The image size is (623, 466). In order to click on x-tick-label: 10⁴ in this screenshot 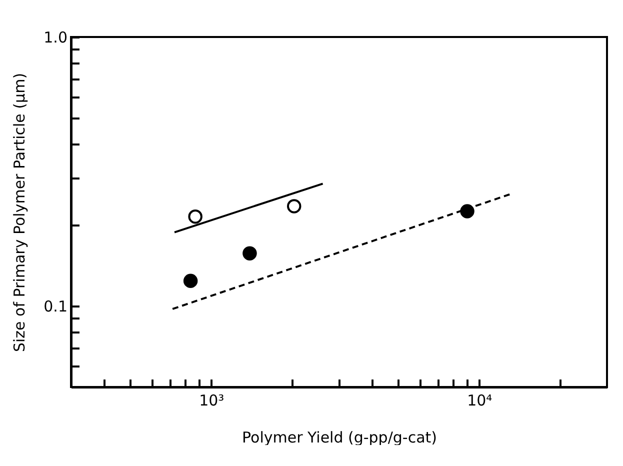, I will do `click(479, 401)`.